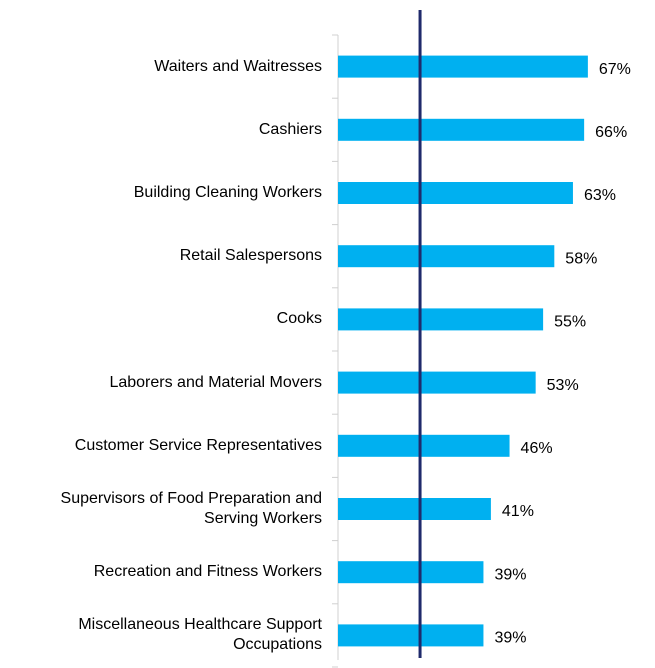 The width and height of the screenshot is (655, 668). What do you see at coordinates (611, 132) in the screenshot?
I see `data-label: 66%` at bounding box center [611, 132].